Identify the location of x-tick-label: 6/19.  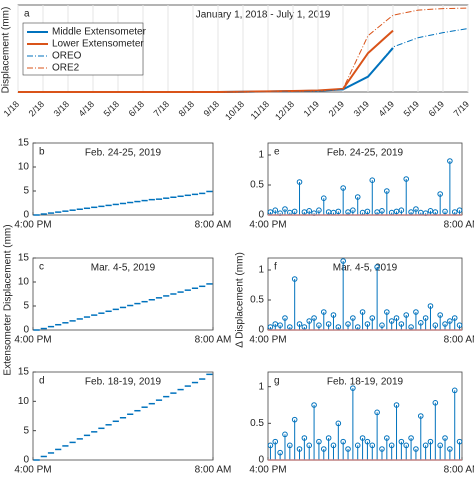
(436, 108).